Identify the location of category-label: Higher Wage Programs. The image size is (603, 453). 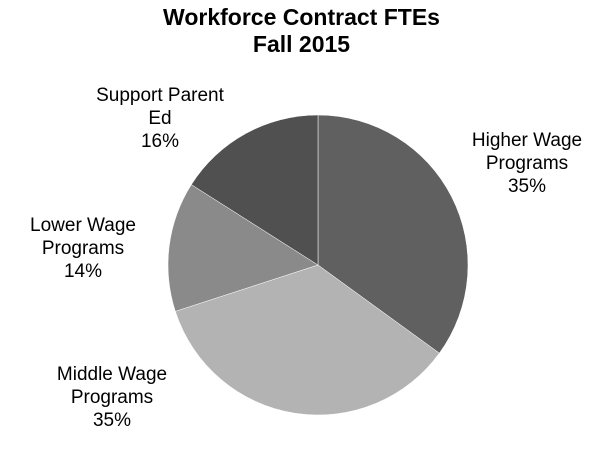
(527, 152).